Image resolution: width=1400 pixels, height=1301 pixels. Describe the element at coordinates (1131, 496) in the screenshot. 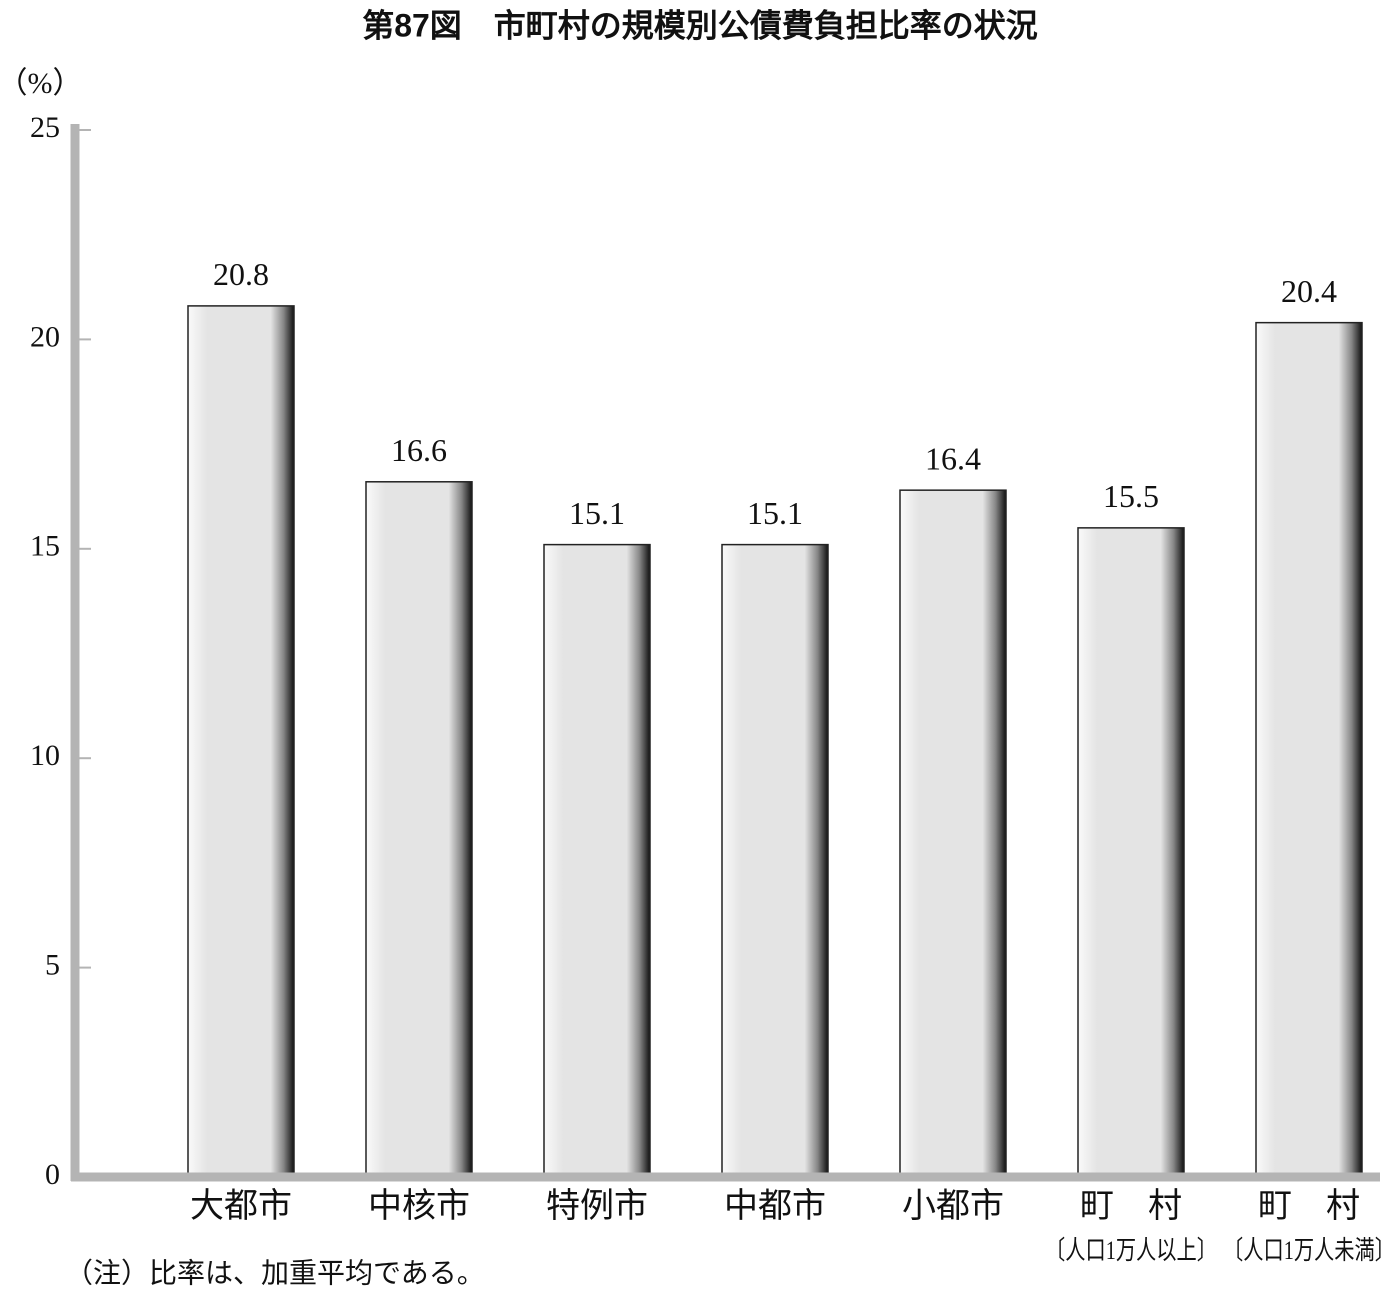

I see `data-label: 15.5` at that location.